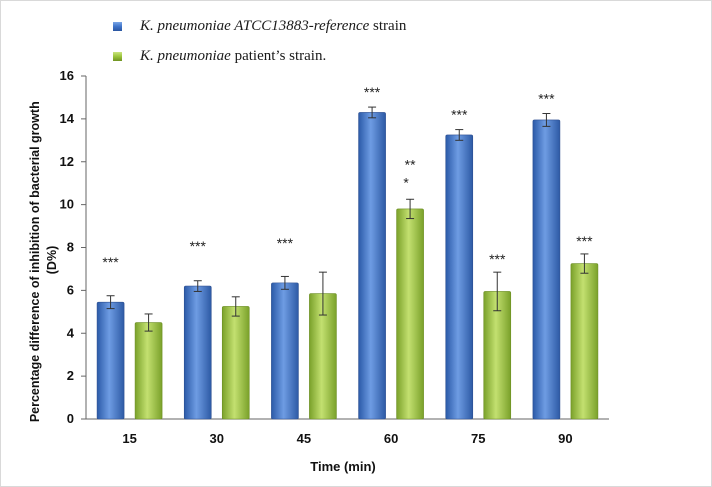  What do you see at coordinates (70, 289) in the screenshot?
I see `y-tick-label: 6` at bounding box center [70, 289].